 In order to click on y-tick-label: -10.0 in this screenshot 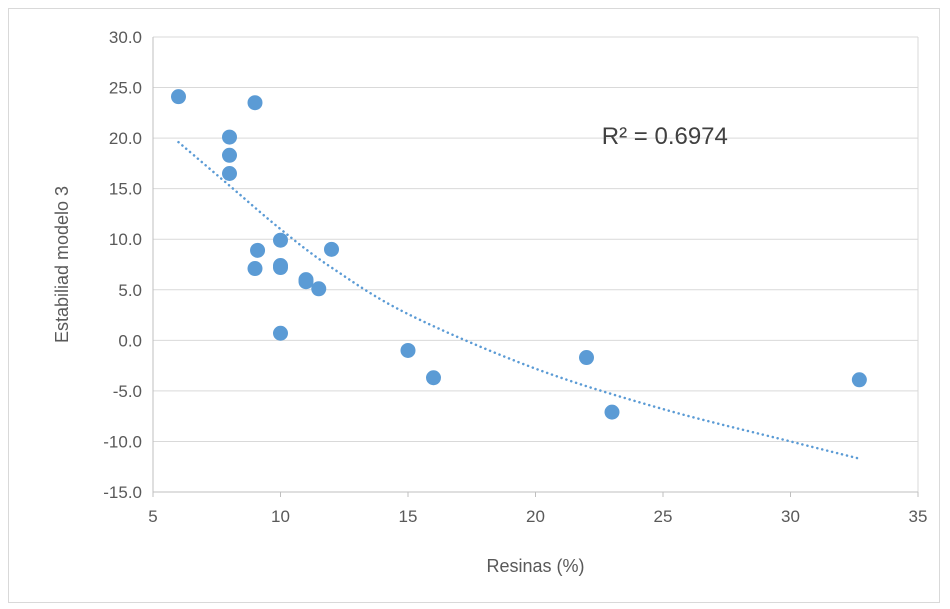, I will do `click(122, 441)`.